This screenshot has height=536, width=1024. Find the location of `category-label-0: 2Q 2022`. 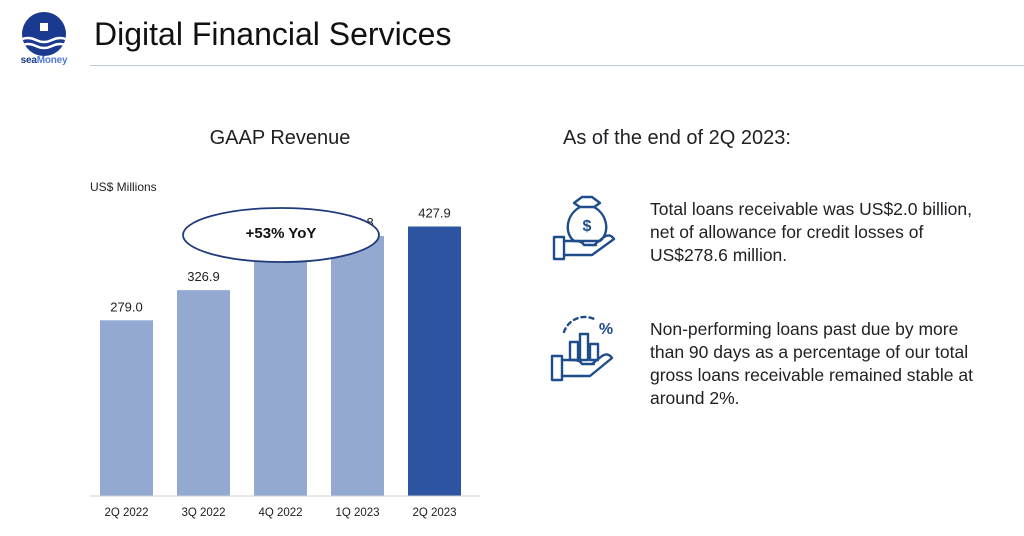

category-label-0: 2Q 2022 is located at coordinates (126, 513).